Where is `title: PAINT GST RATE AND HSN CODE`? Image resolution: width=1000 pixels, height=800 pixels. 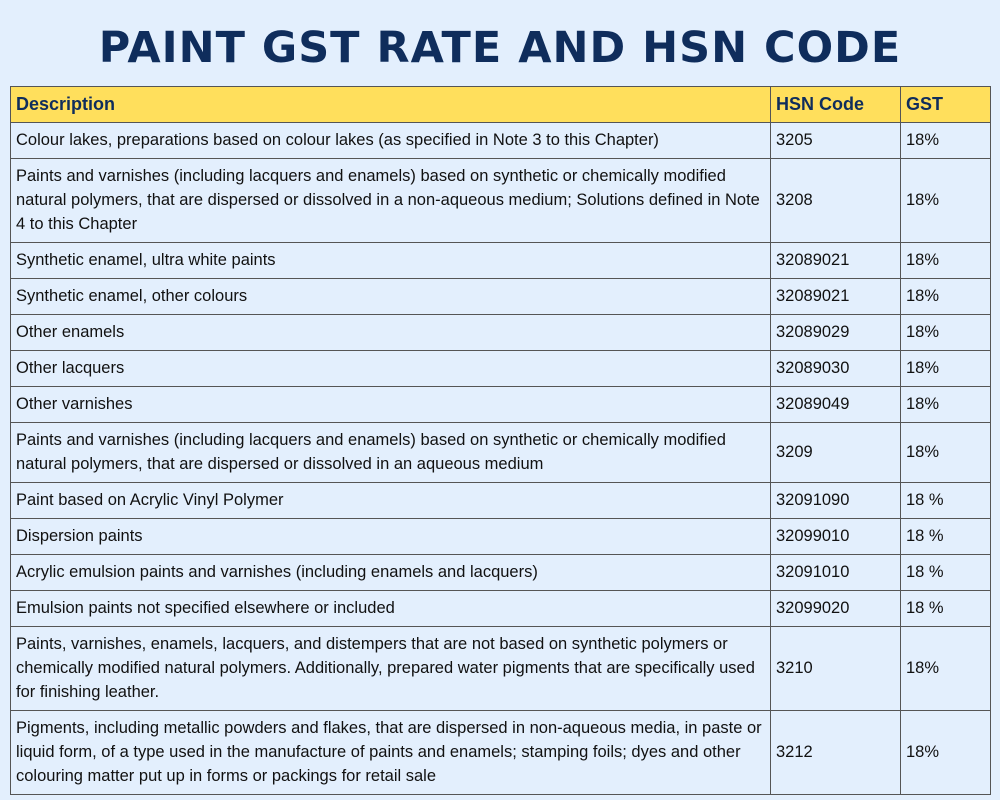 title: PAINT GST RATE AND HSN CODE is located at coordinates (500, 48).